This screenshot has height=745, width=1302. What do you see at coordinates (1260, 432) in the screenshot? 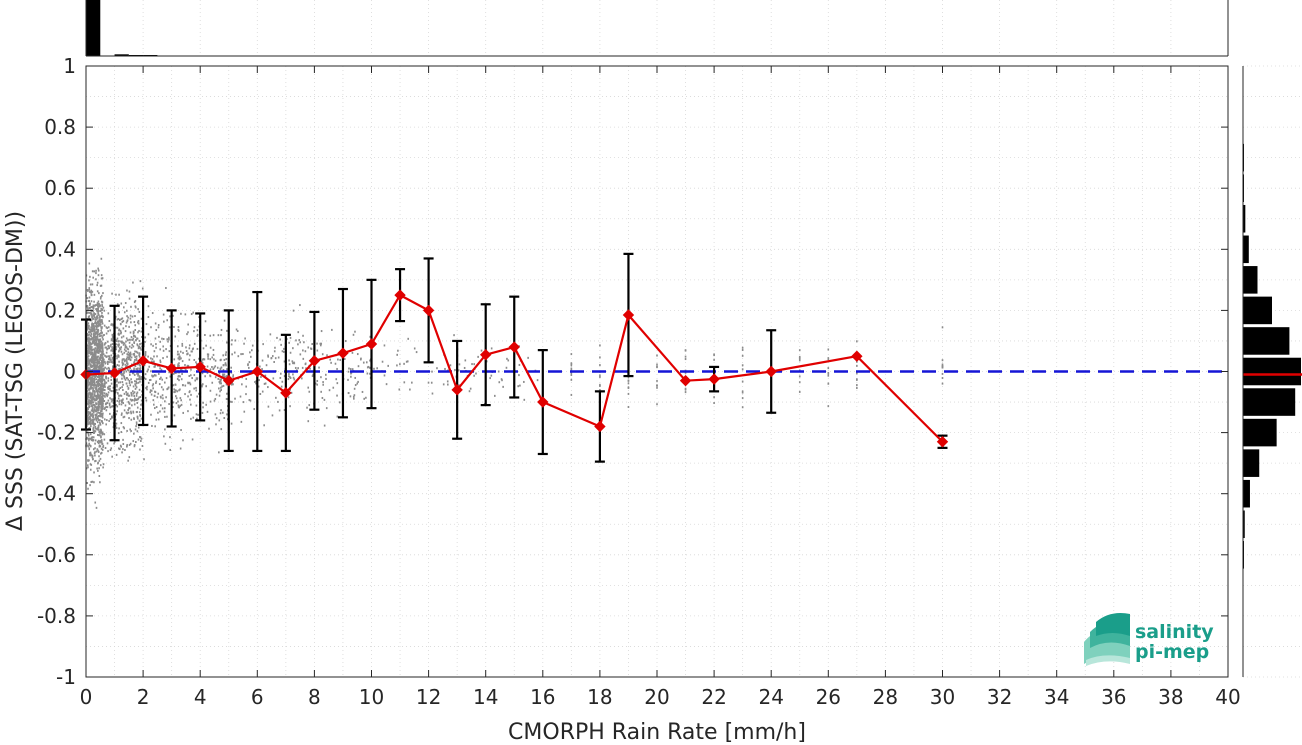
I see `right-histogram-bar` at bounding box center [1260, 432].